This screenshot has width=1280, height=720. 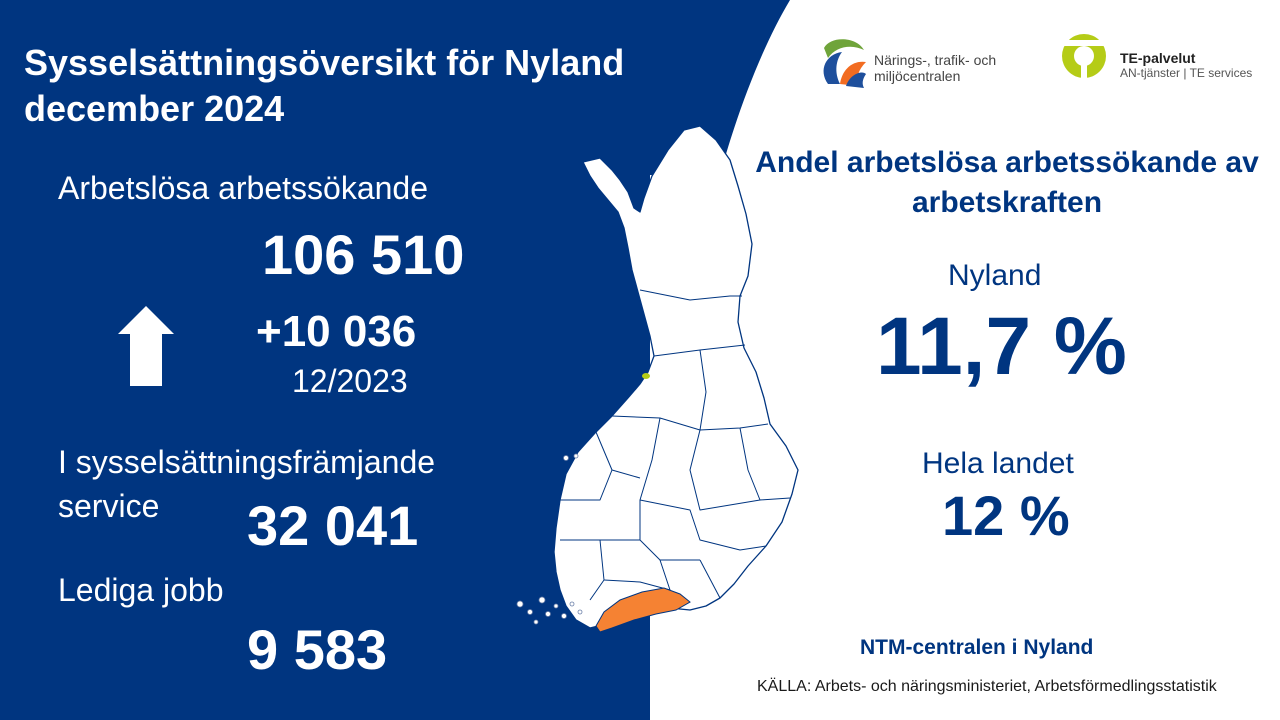 What do you see at coordinates (141, 590) in the screenshot?
I see `vacancies-label: Lediga jobb` at bounding box center [141, 590].